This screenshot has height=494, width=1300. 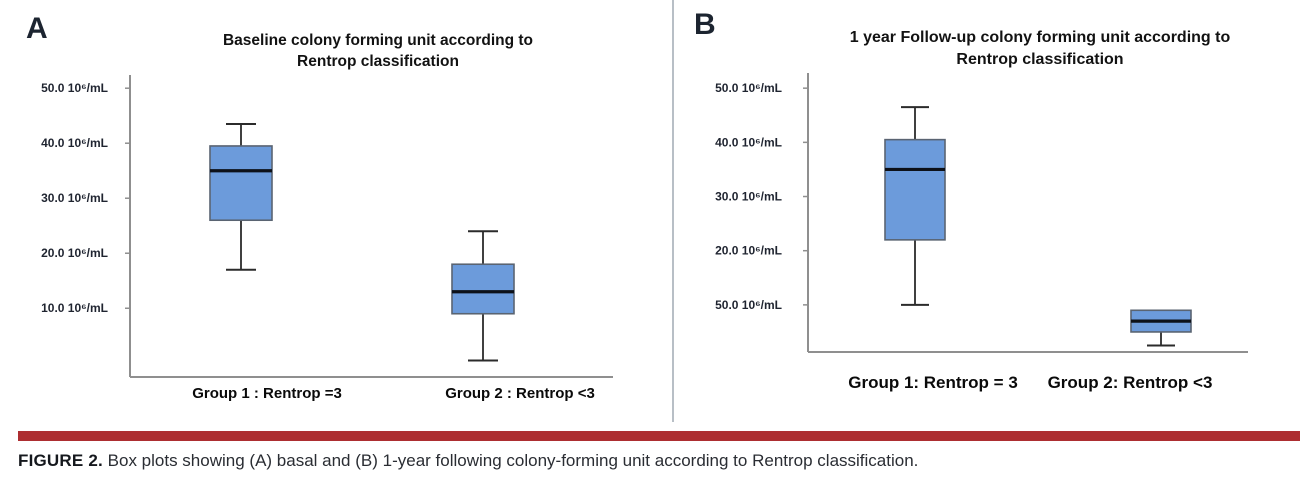 What do you see at coordinates (60, 460) in the screenshot?
I see `figure-caption-label: FIGURE 2.` at bounding box center [60, 460].